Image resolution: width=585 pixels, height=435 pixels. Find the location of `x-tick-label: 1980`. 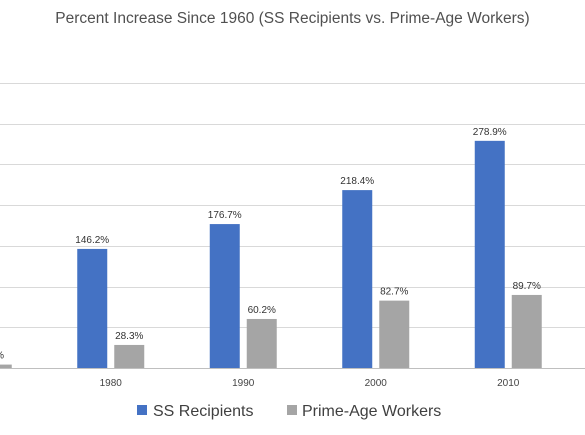

x-tick-label: 1980 is located at coordinates (111, 383).